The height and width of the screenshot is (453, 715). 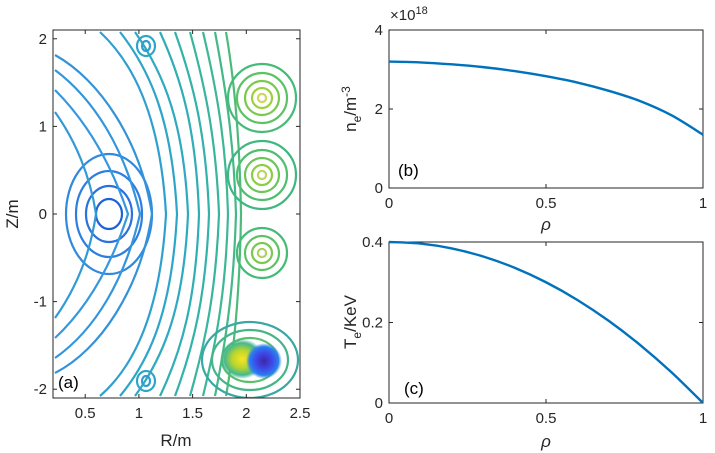 I want to click on coil-hot-spot-blue, so click(x=264, y=361).